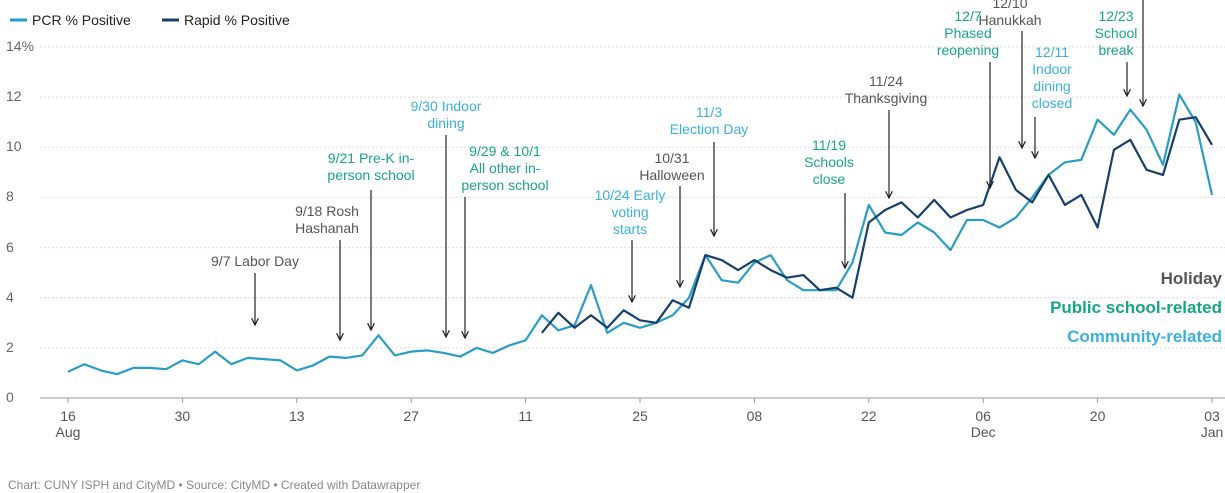 This screenshot has width=1225, height=493. Describe the element at coordinates (68, 424) in the screenshot. I see `x-tick-label: 16 Aug` at that location.